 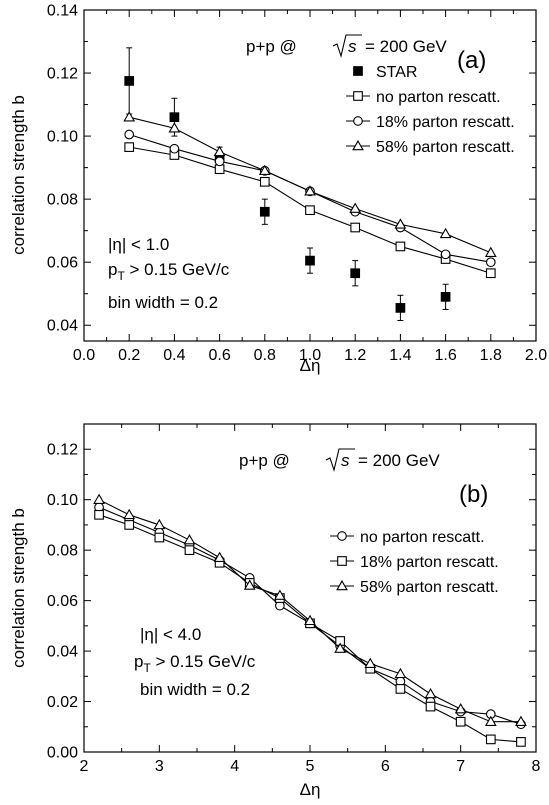 What do you see at coordinates (169, 271) in the screenshot?
I see `panel-a-pt-cut: pT > 0.15 GeV/c` at bounding box center [169, 271].